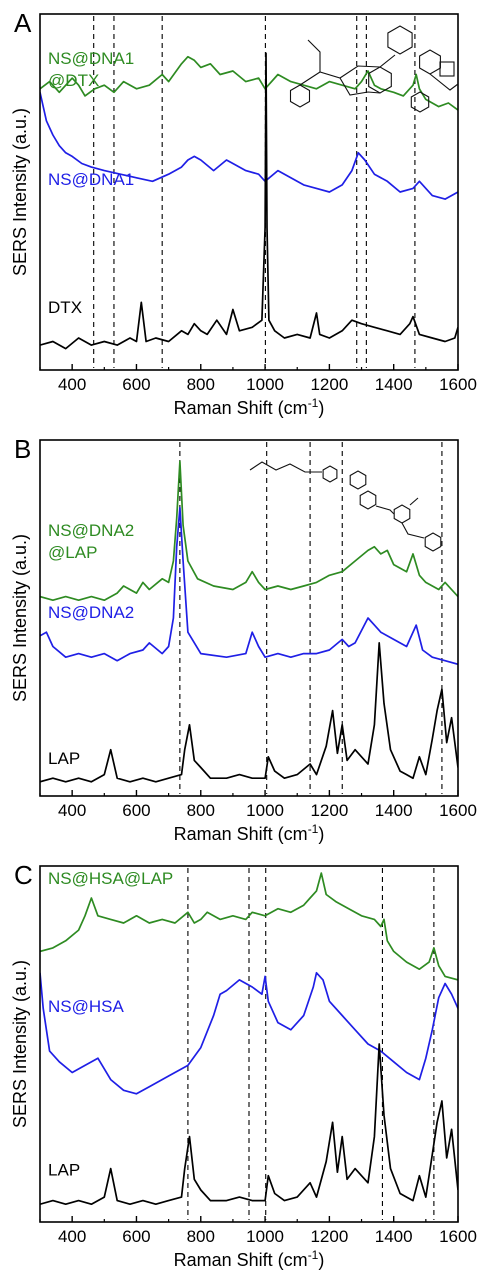  Describe the element at coordinates (65, 307) in the screenshot. I see `series-label: DTX` at that location.